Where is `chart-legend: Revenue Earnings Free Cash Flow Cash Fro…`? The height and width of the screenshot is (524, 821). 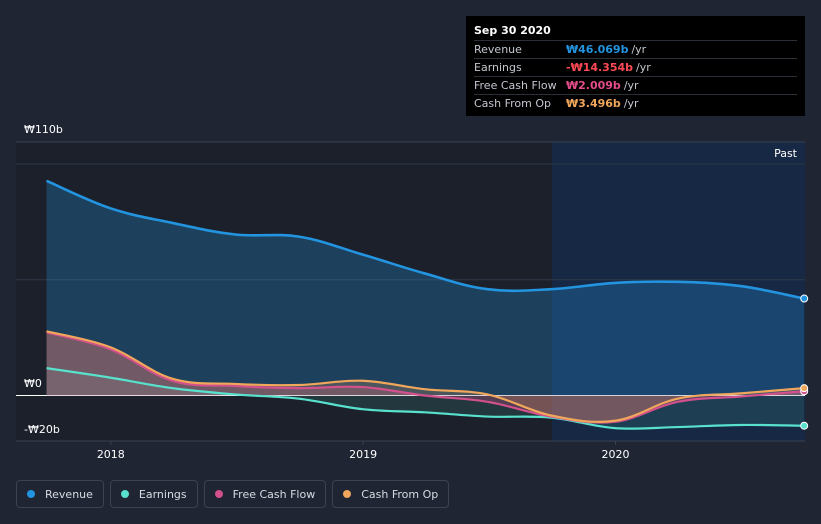 chart-legend: Revenue Earnings Free Cash Flow Cash Fro… is located at coordinates (233, 494).